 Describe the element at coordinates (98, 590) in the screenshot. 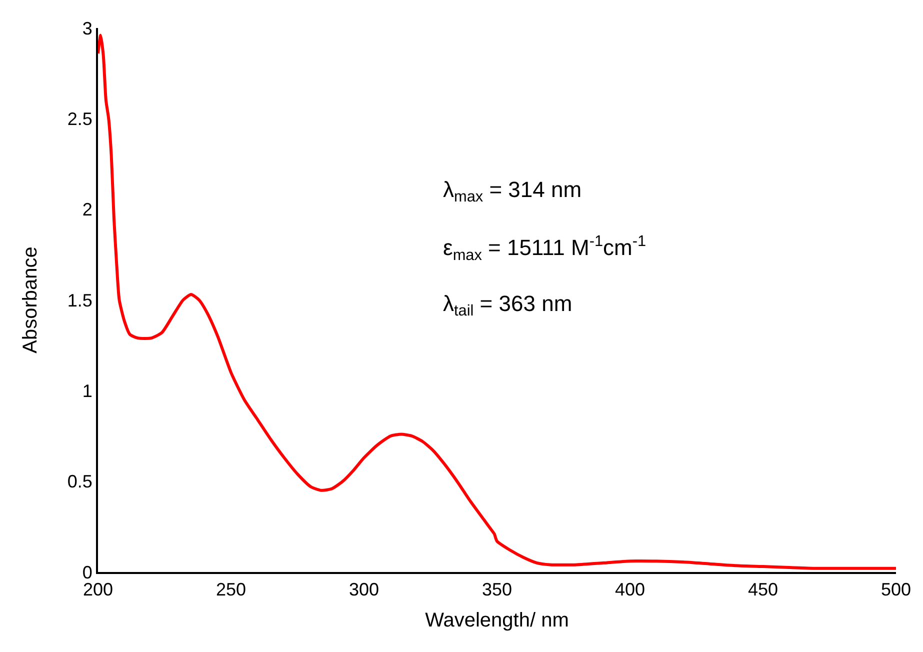

I see `x-tick-label: 200` at that location.